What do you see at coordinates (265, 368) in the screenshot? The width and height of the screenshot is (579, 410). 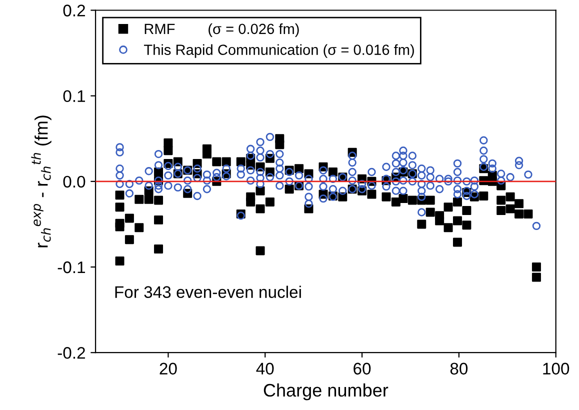 I see `x-tick-label: 40` at bounding box center [265, 368].